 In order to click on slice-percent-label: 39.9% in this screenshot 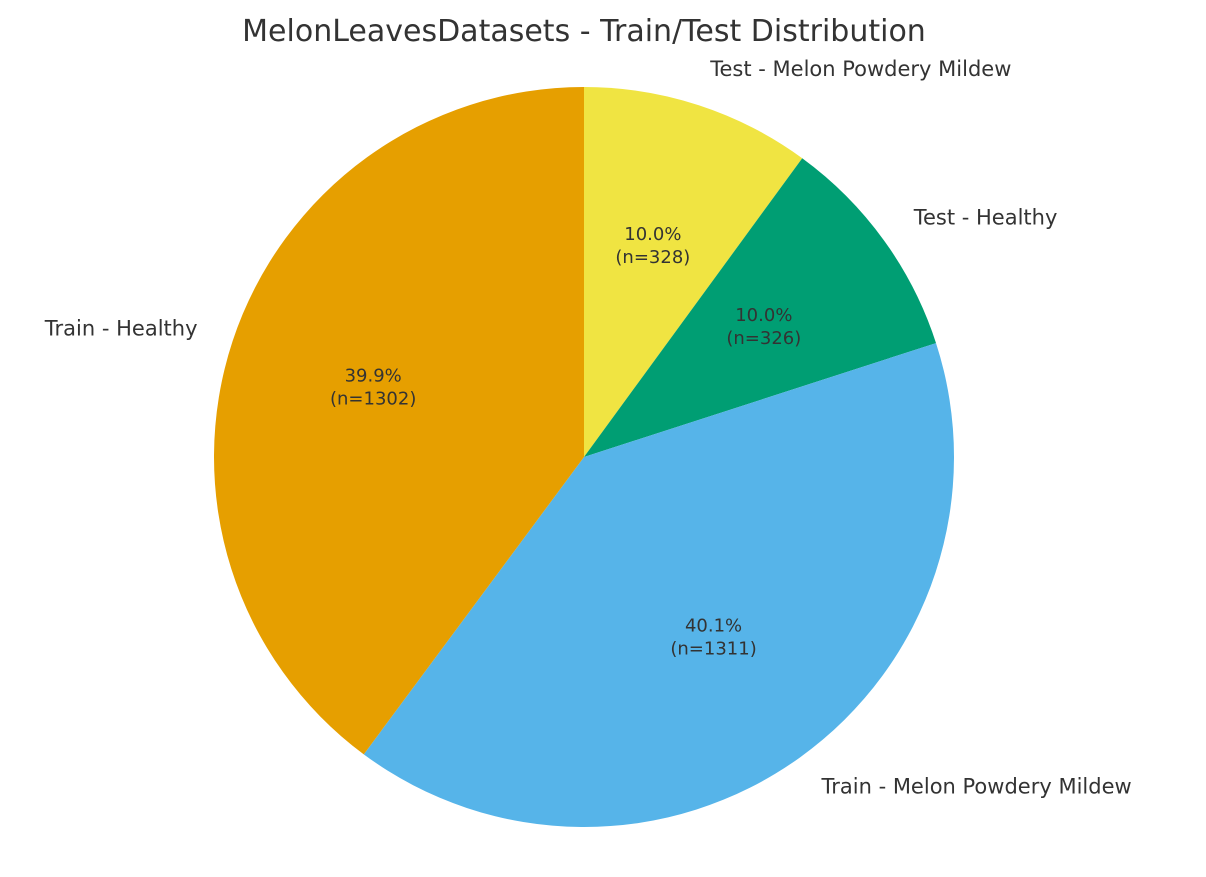, I will do `click(373, 375)`.